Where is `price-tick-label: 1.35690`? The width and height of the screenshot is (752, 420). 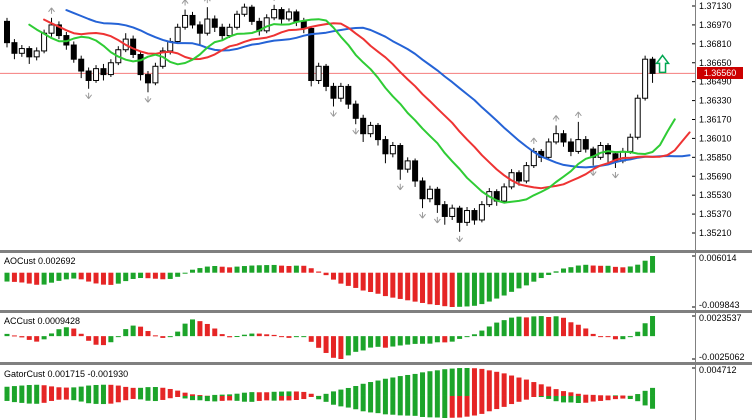
price-tick-label: 1.35690 is located at coordinates (715, 176).